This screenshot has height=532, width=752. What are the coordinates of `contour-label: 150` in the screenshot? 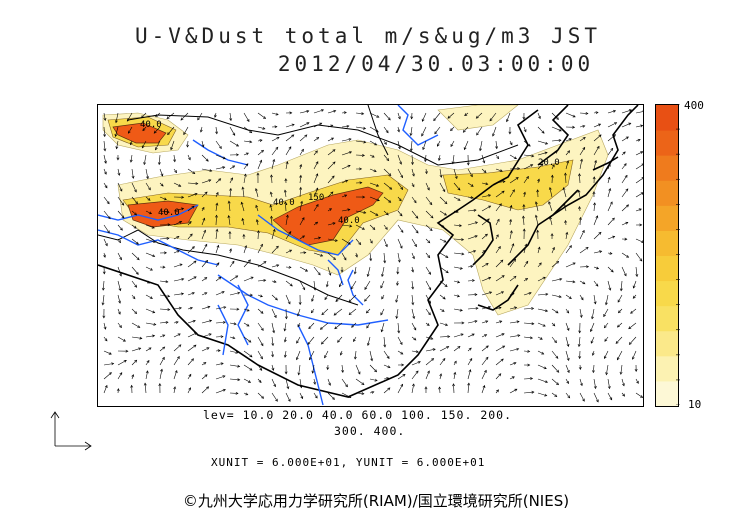 It's located at (316, 198).